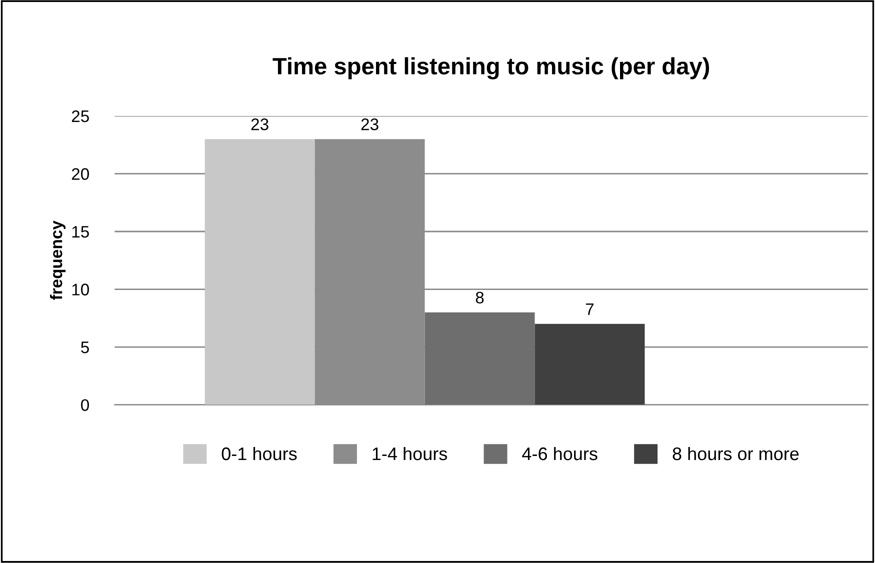 Image resolution: width=875 pixels, height=563 pixels. Describe the element at coordinates (590, 309) in the screenshot. I see `data-label: 7` at that location.